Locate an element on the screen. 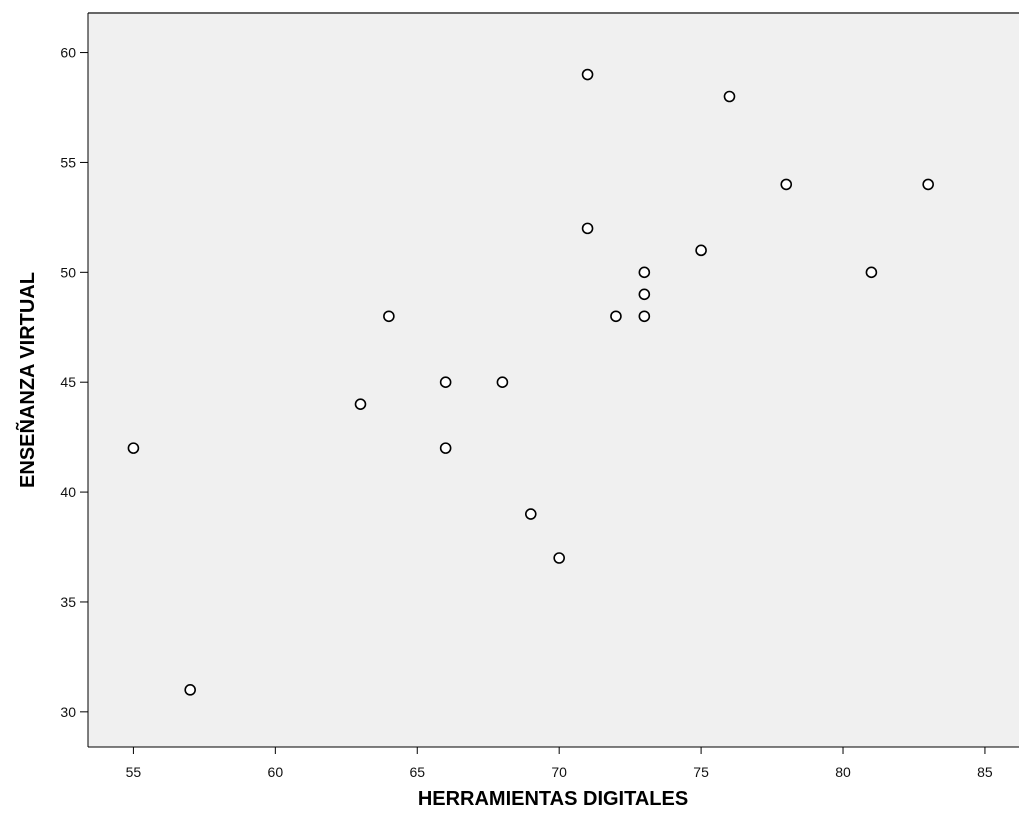  y-axis-ticks: 30 35 40 45 50 55 60 is located at coordinates (74, 382).